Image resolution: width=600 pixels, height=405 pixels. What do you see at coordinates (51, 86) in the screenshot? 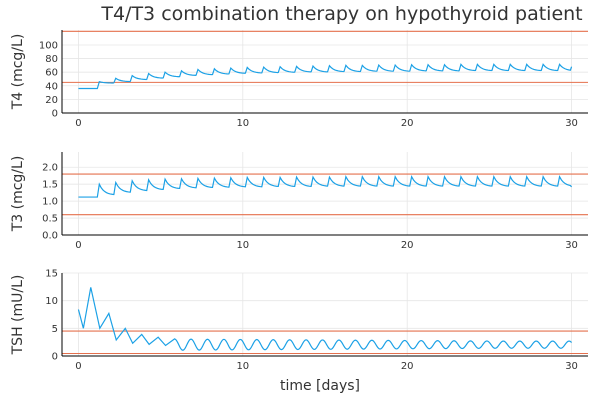
I see `t4-y-tick-label: 40` at bounding box center [51, 86].